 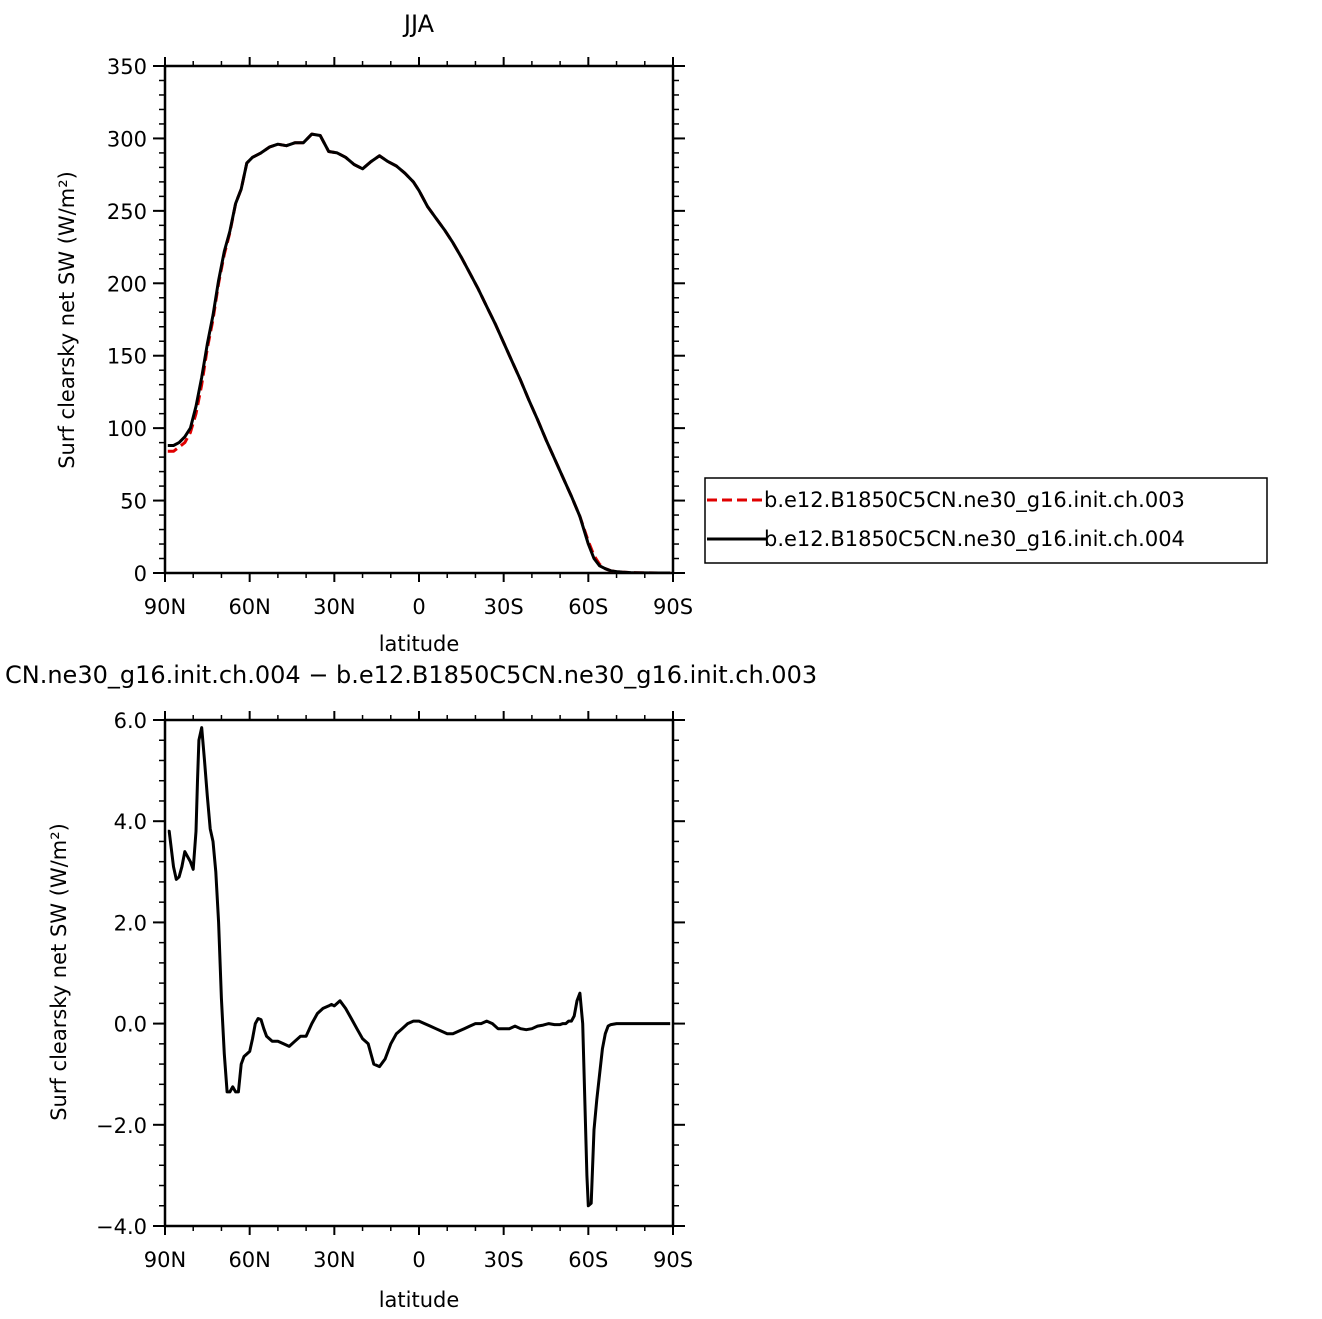 I want to click on y-tick-label: 0.0, so click(x=130, y=1025).